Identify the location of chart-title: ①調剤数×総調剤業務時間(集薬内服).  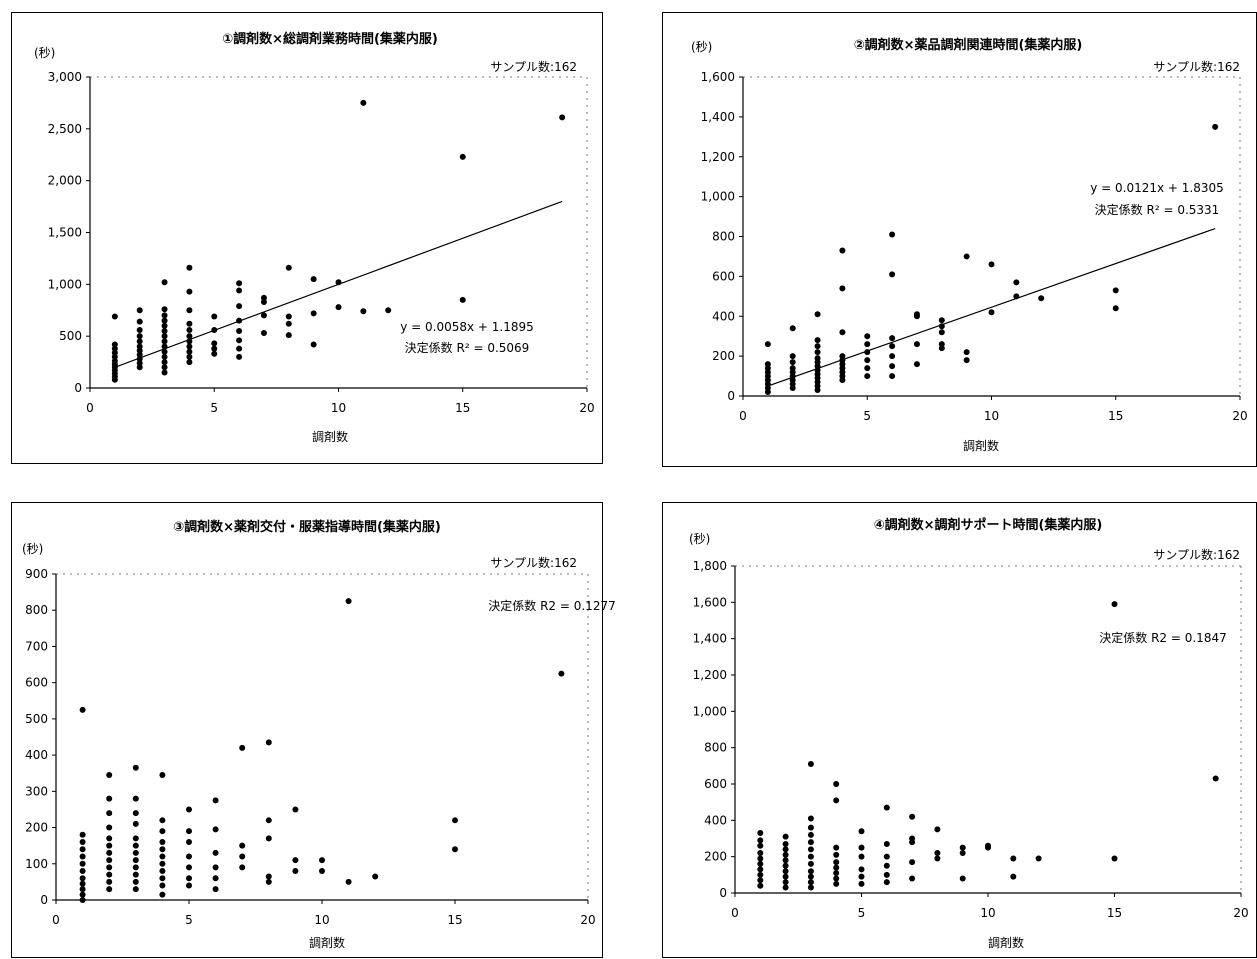
(330, 39).